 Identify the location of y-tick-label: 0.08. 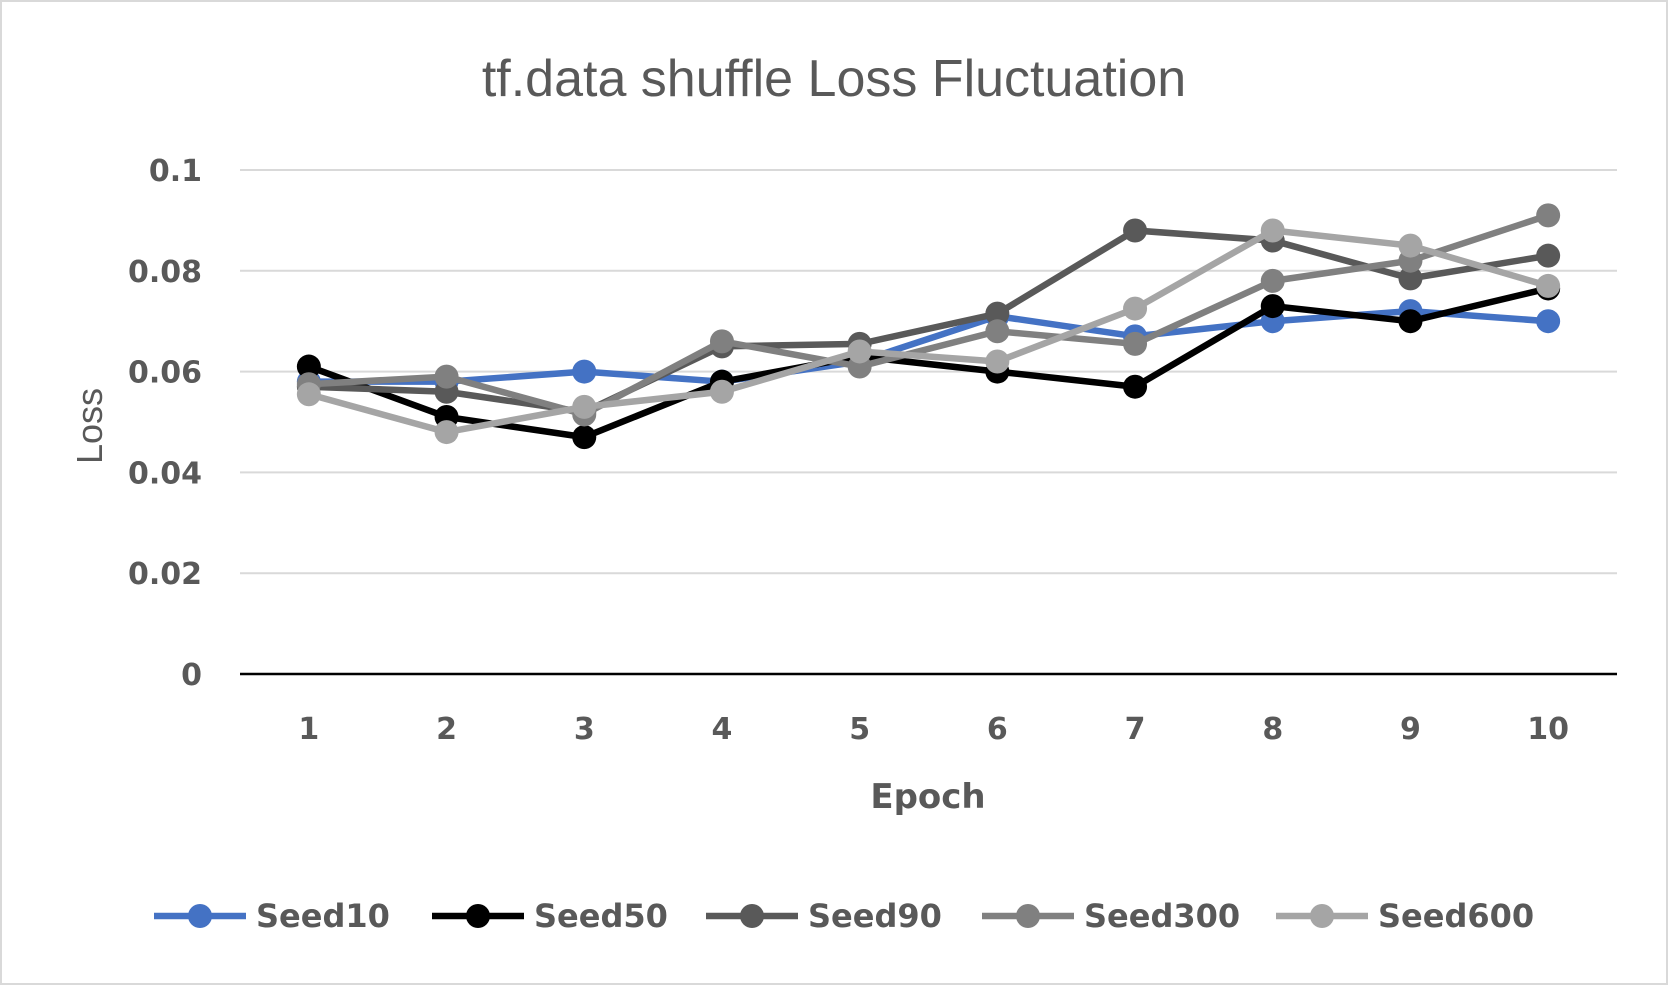
(165, 272).